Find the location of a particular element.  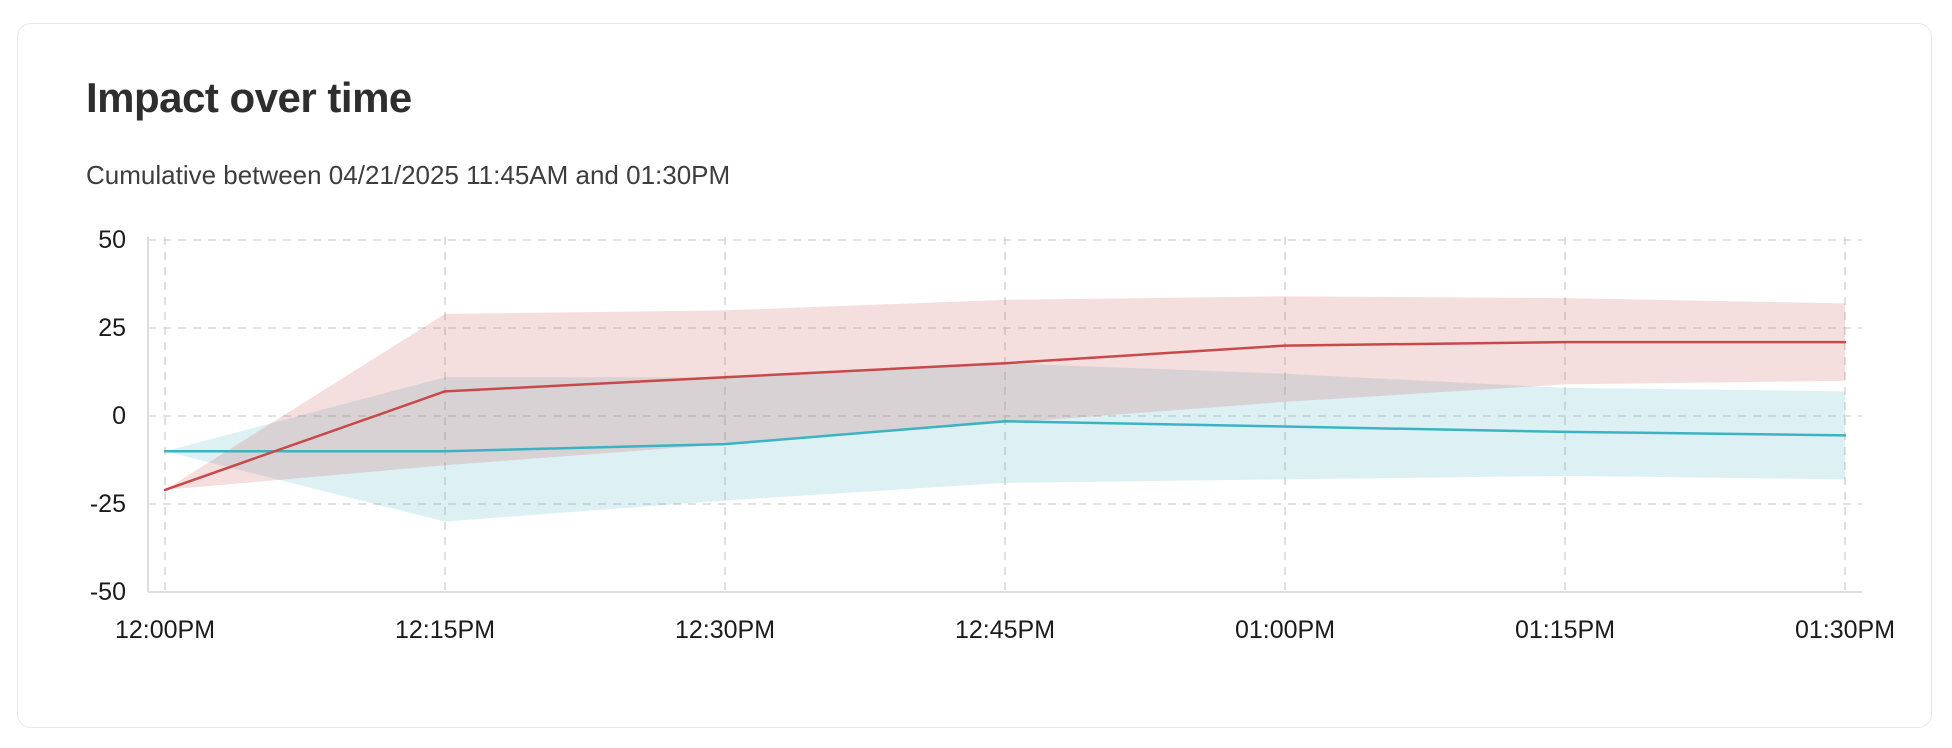

y-tick-label: 0 is located at coordinates (119, 416).